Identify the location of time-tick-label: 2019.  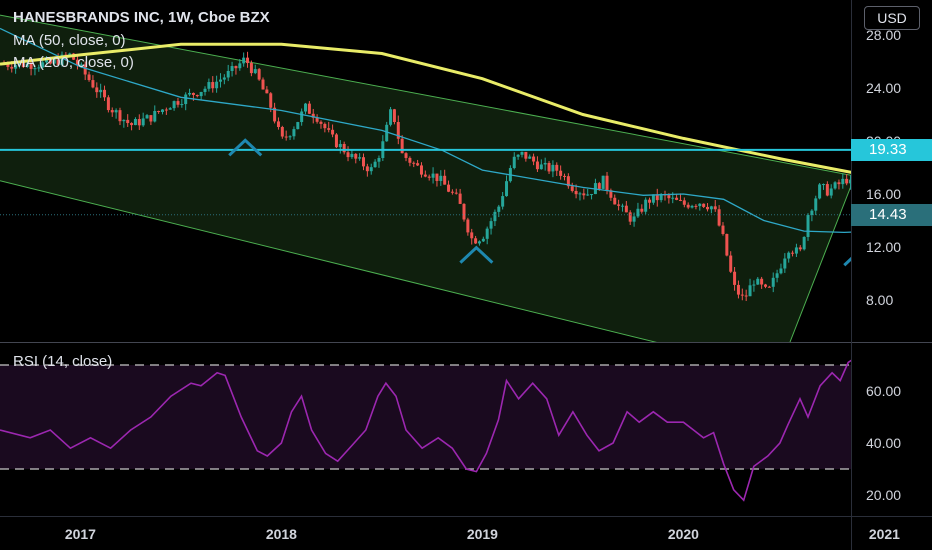
(482, 534).